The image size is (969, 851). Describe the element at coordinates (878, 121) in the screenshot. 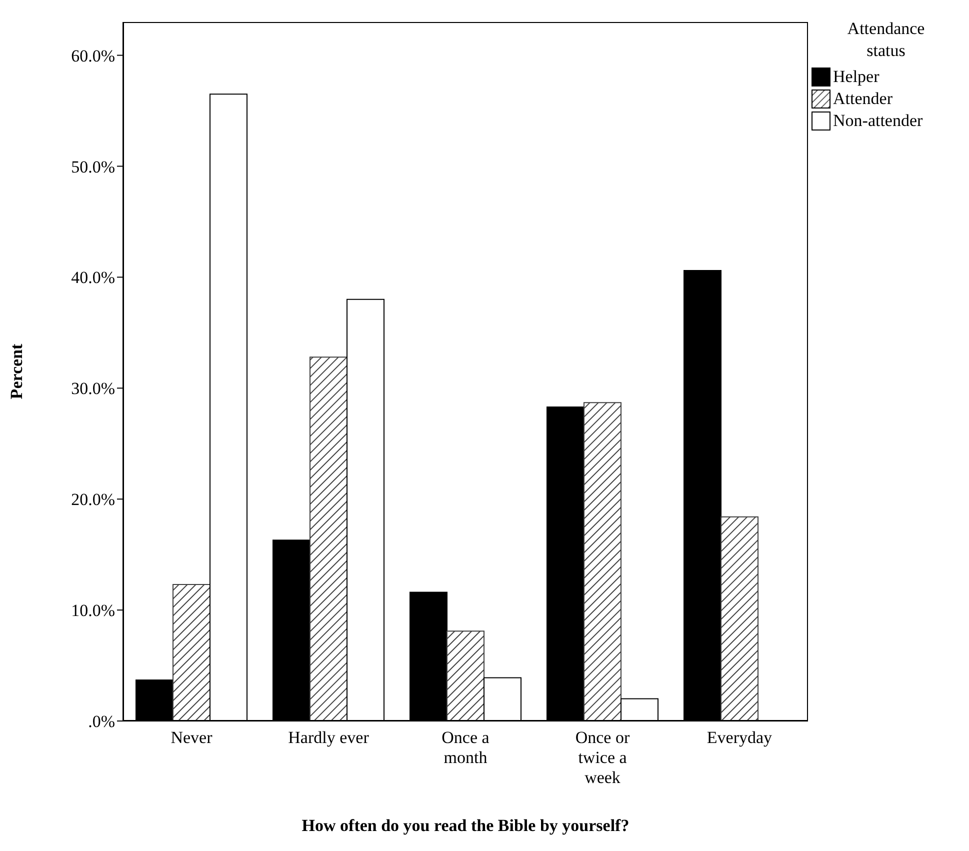

I see `legend-label: Non-attender` at that location.